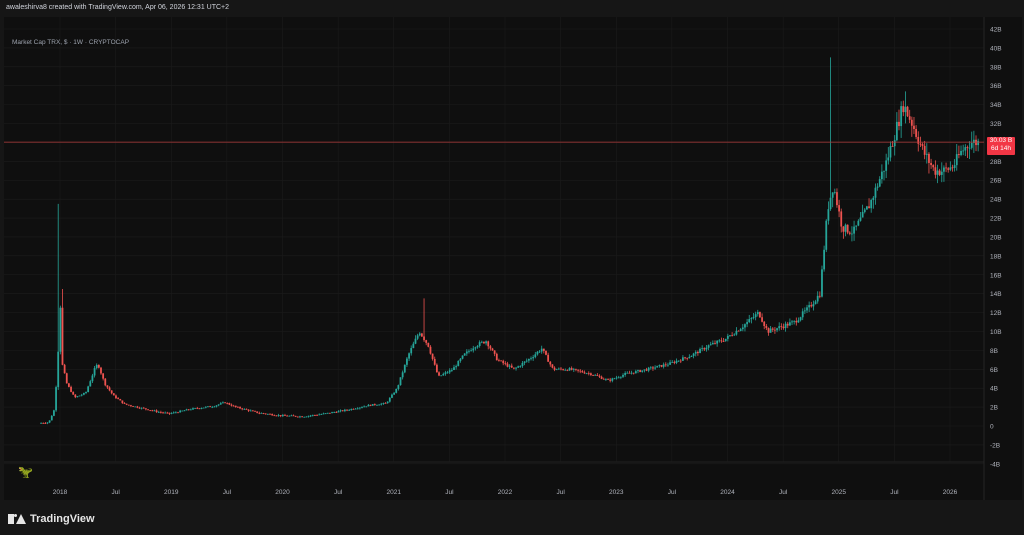 This screenshot has width=1024, height=535. Describe the element at coordinates (996, 162) in the screenshot. I see `y-tick-label: 28B` at that location.